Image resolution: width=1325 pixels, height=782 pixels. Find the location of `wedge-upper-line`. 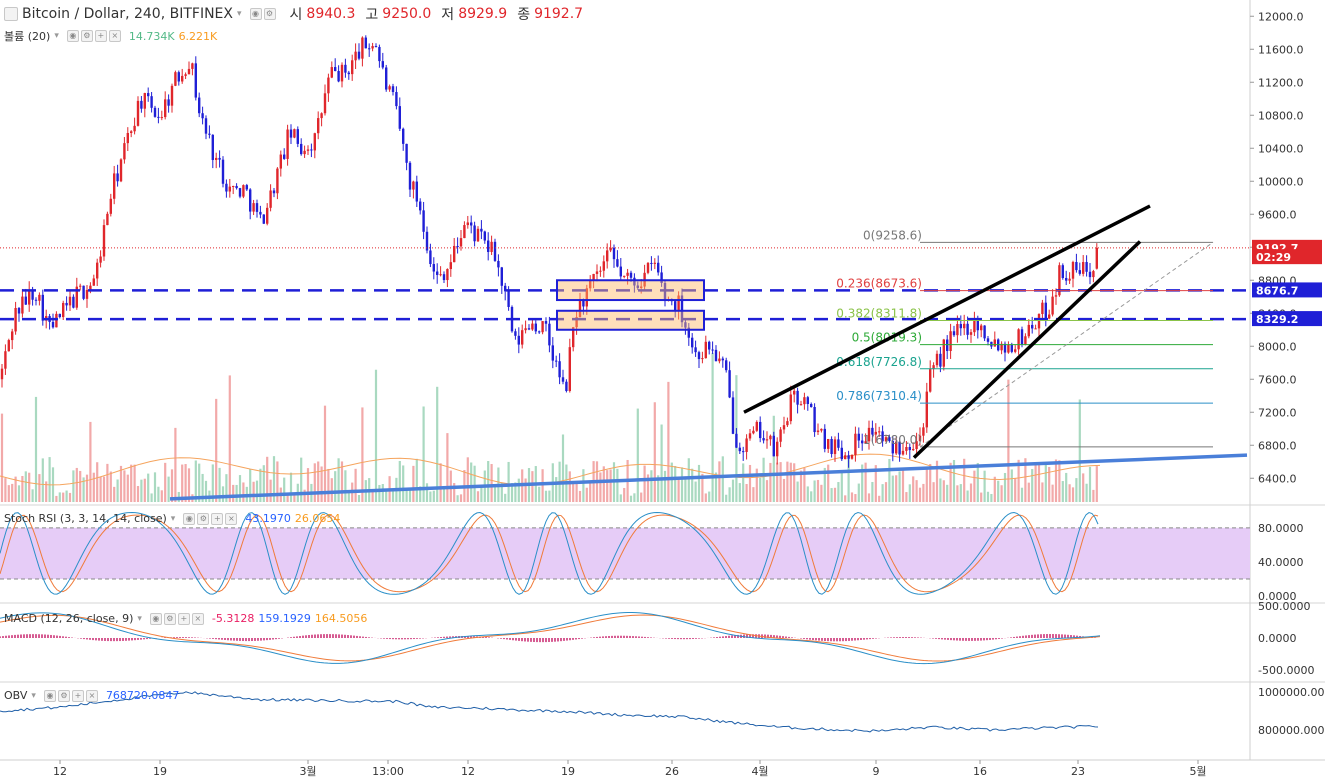

wedge-upper-line is located at coordinates (947, 309).